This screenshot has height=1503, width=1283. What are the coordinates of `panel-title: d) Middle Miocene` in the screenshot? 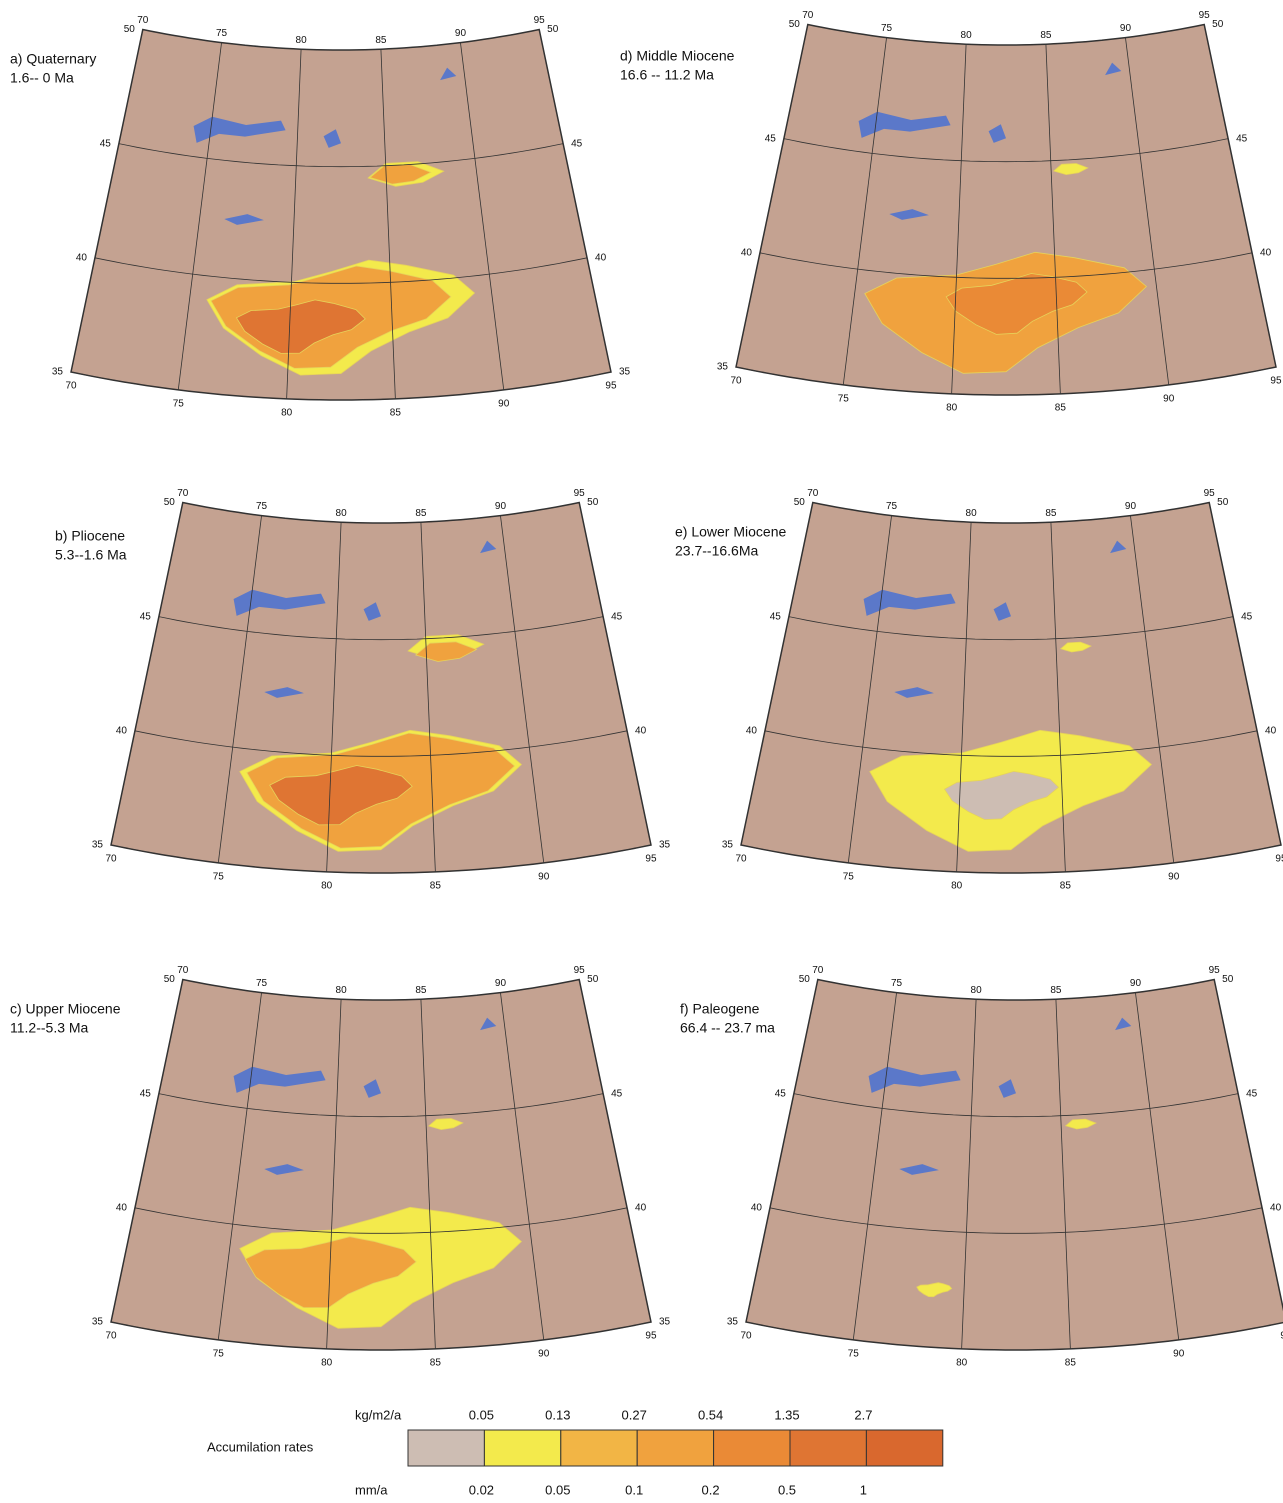 It's located at (677, 56).